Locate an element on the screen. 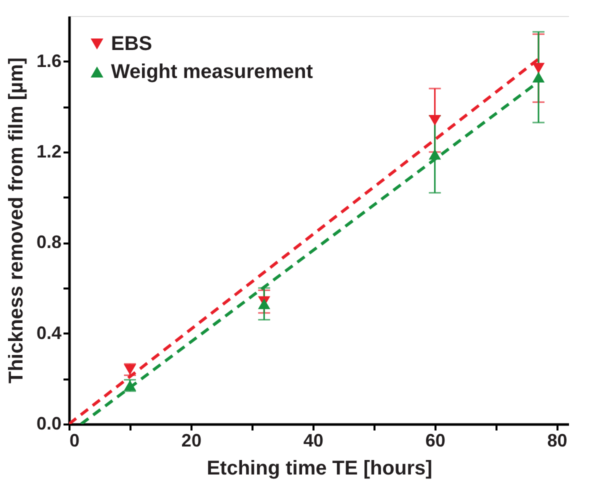 This screenshot has width=598, height=494. x-tick-label: 20 is located at coordinates (191, 440).